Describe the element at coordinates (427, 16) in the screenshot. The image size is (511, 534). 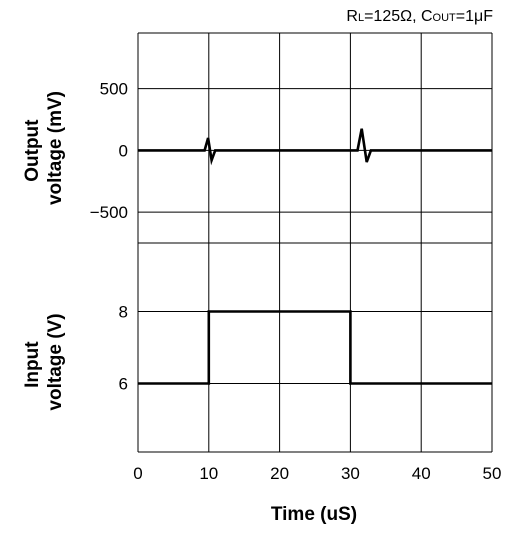
I see `cout-symbol: C` at that location.